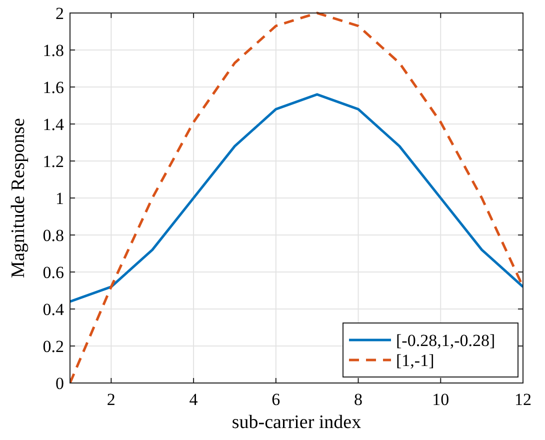  What do you see at coordinates (53, 235) in the screenshot?
I see `y-tick-label: 0.8` at bounding box center [53, 235].